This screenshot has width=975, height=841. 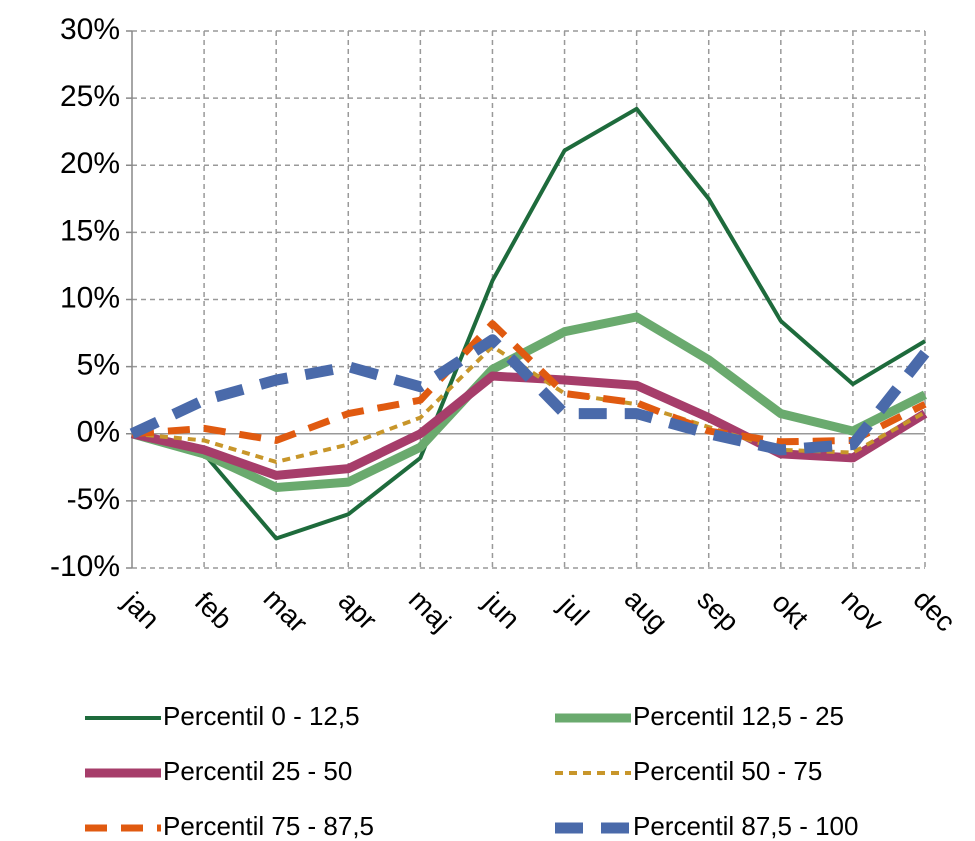 I want to click on x-tick-label: dec, so click(x=935, y=611).